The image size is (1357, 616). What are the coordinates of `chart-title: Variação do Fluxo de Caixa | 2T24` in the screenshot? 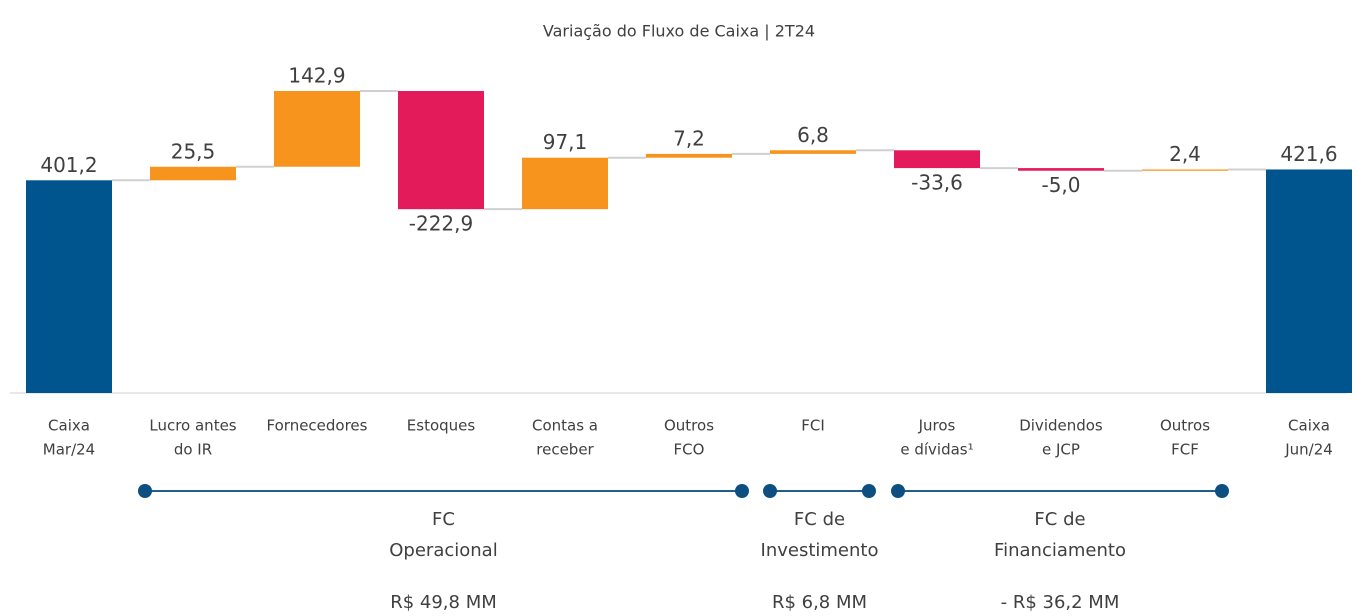 It's located at (679, 31).